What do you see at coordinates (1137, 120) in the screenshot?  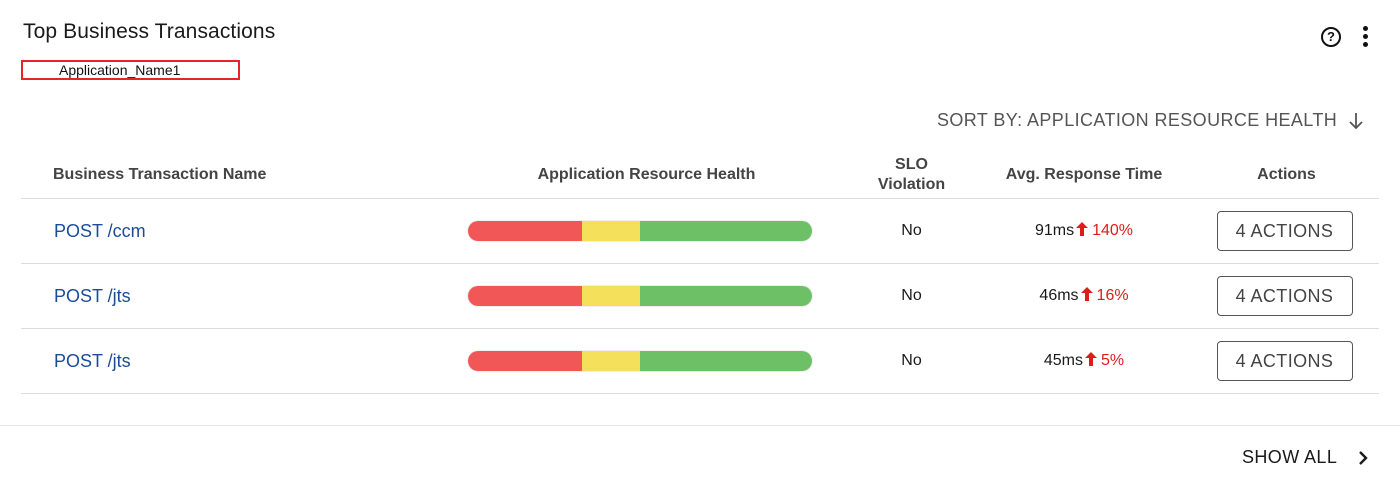 I see `sort-by-label: SORT BY: APPLICATION RESOURCE HEALTH` at bounding box center [1137, 120].